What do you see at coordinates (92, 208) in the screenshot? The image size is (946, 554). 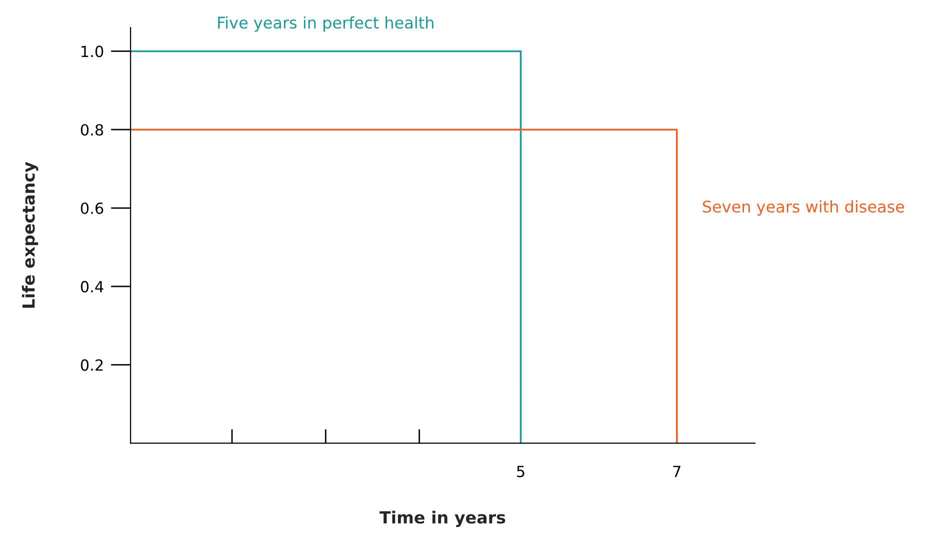 I see `y-tick-label: 0.6` at bounding box center [92, 208].